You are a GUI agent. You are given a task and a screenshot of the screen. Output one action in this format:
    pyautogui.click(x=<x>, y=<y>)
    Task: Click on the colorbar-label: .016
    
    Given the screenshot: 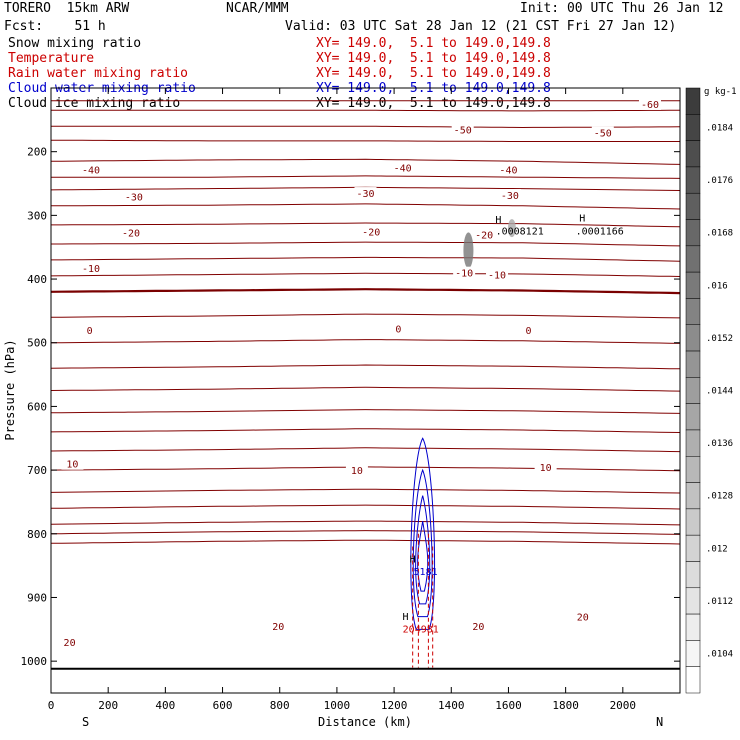 What is the action you would take?
    pyautogui.click(x=717, y=286)
    